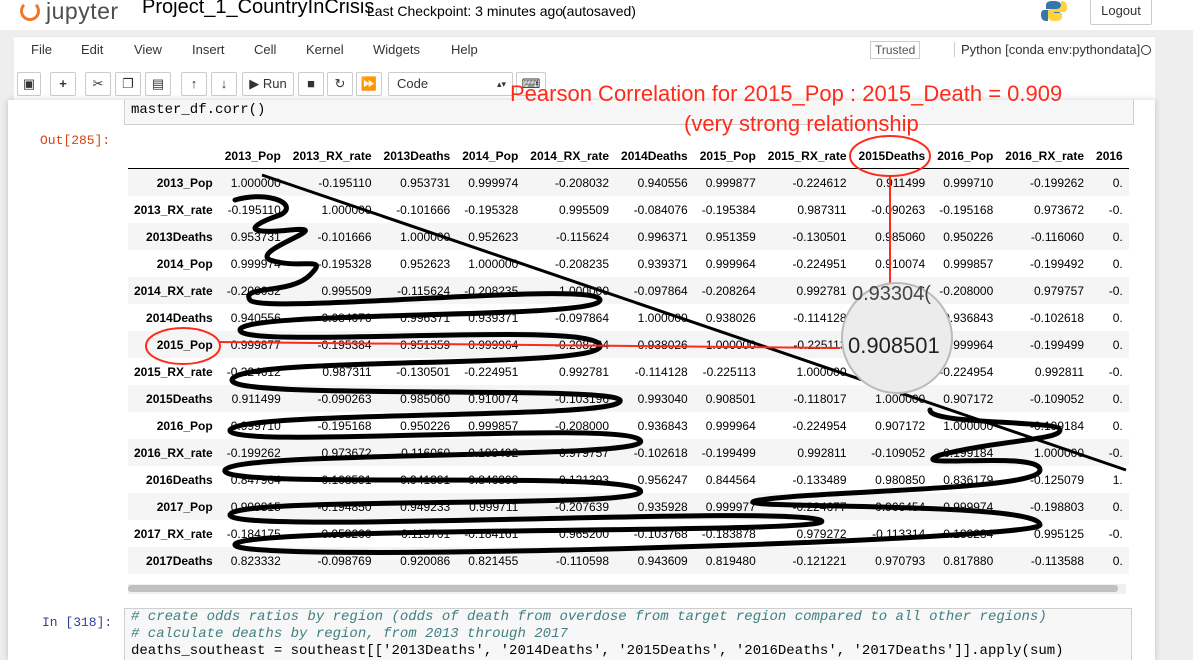 The image size is (1193, 660). I want to click on table-cell: 0.992781, so click(821, 290).